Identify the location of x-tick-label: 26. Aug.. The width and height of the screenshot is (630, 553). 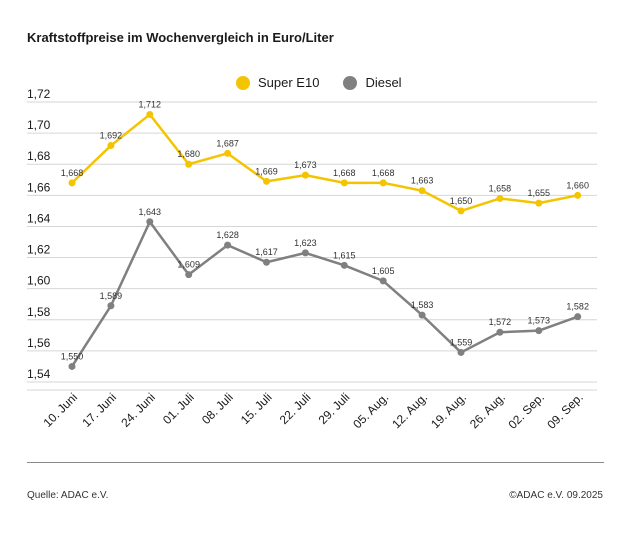
(487, 410).